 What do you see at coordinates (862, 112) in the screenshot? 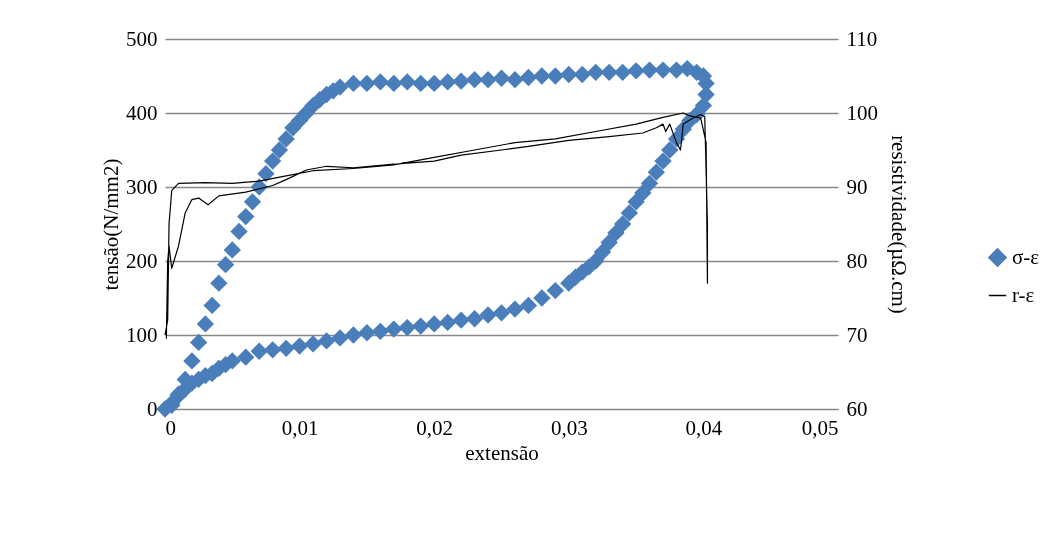
I see `y2-tick-label: 100` at bounding box center [862, 112].